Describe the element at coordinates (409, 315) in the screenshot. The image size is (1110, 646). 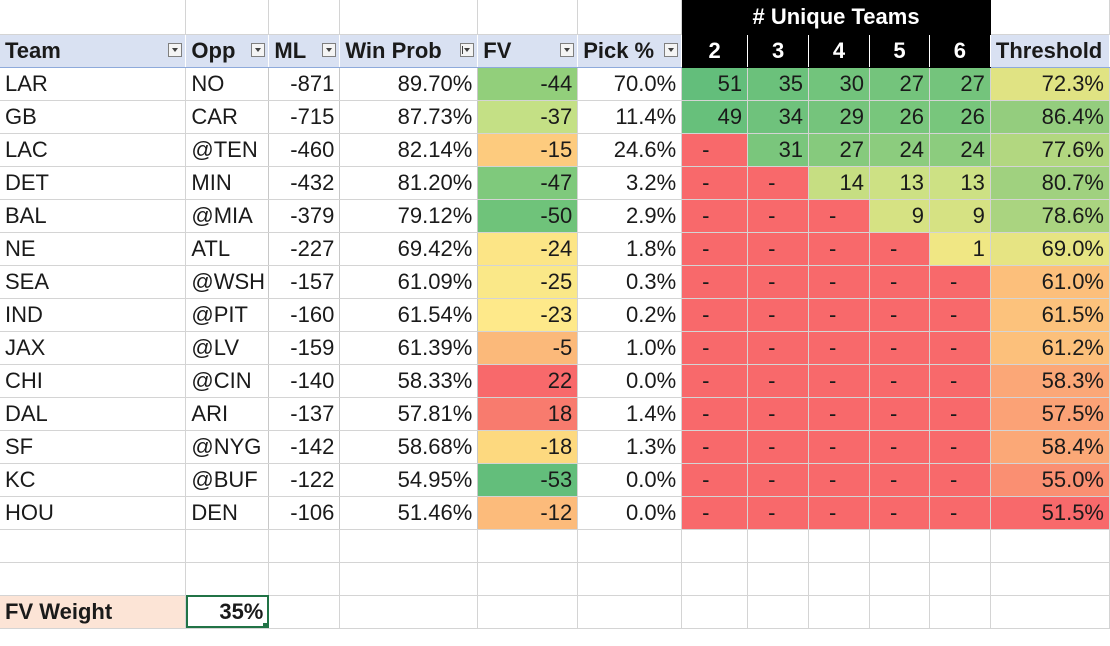
I see `win-prob-cell: 61.54%` at that location.